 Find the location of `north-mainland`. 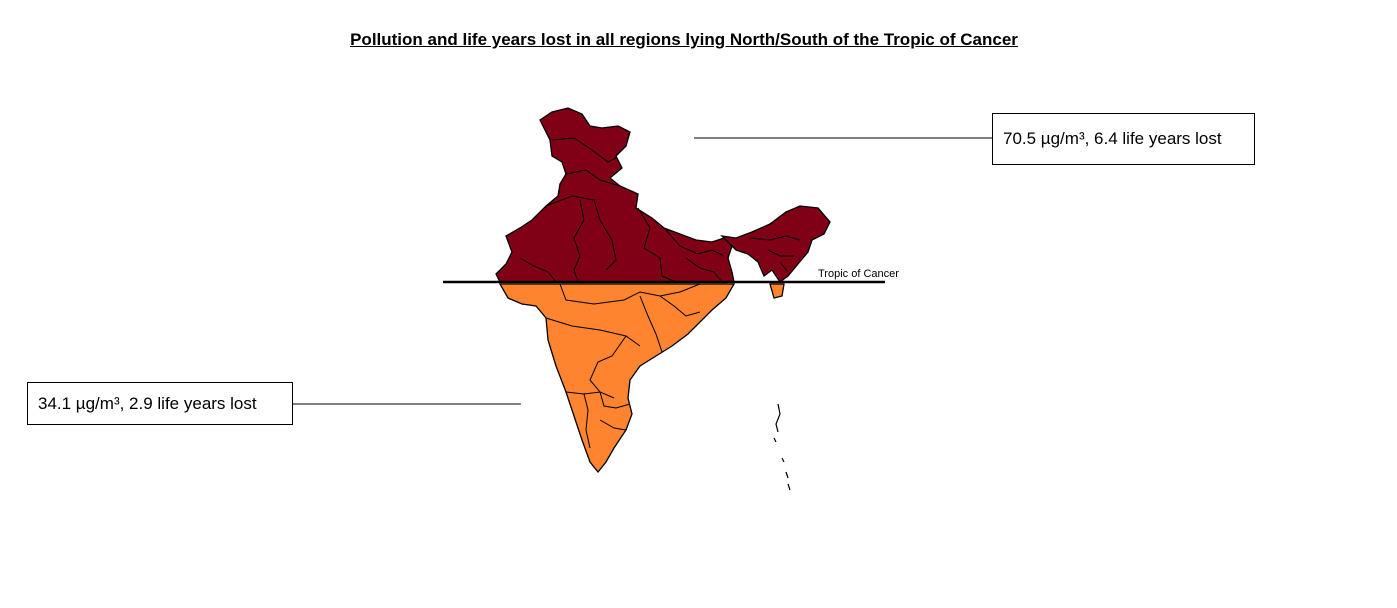

north-mainland is located at coordinates (615, 195).